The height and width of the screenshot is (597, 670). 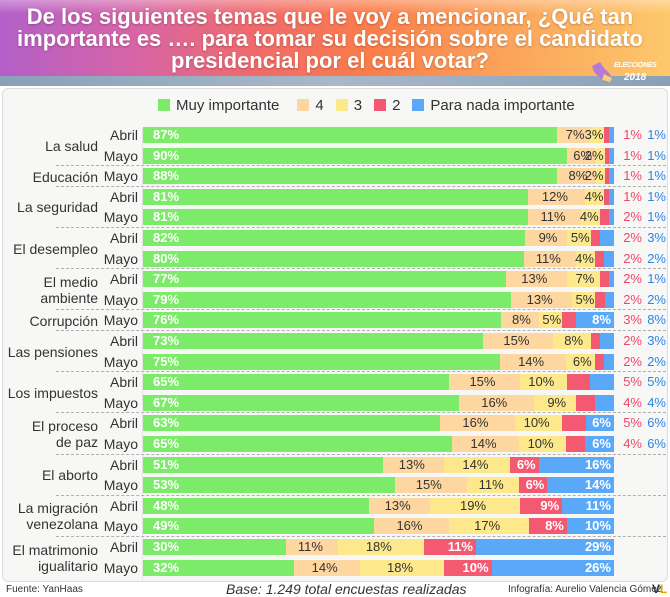 I want to click on seg-muy-importante: 32%, so click(x=218, y=567).